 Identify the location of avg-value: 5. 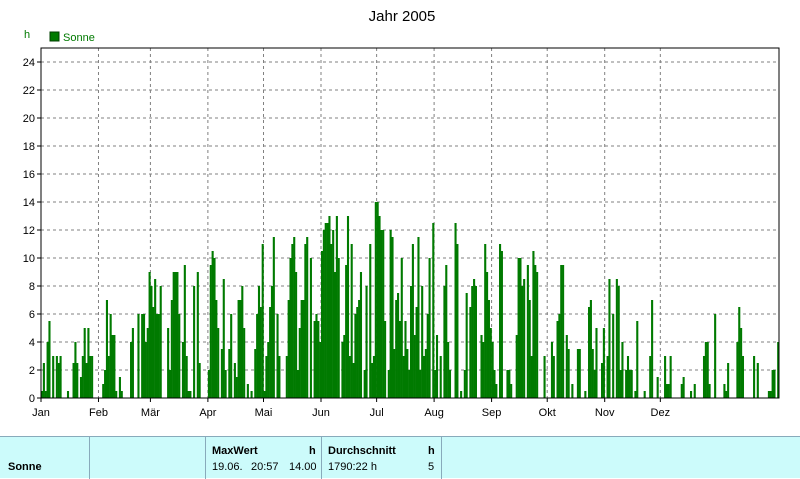
(431, 467).